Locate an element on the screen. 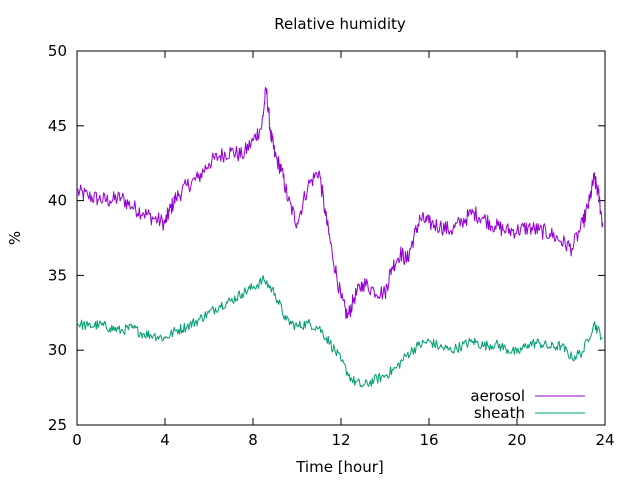 Image resolution: width=640 pixels, height=485 pixels. x-axis-title: Time [hour] is located at coordinates (339, 467).